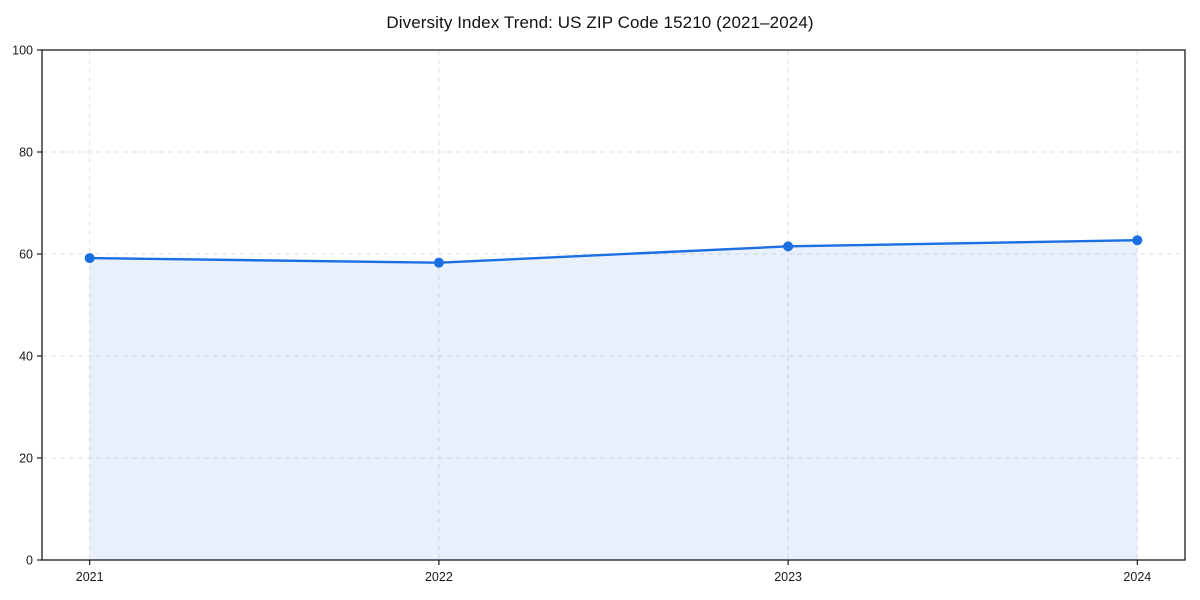 This screenshot has width=1200, height=600. Describe the element at coordinates (26, 255) in the screenshot. I see `y-tick-label: 60` at that location.